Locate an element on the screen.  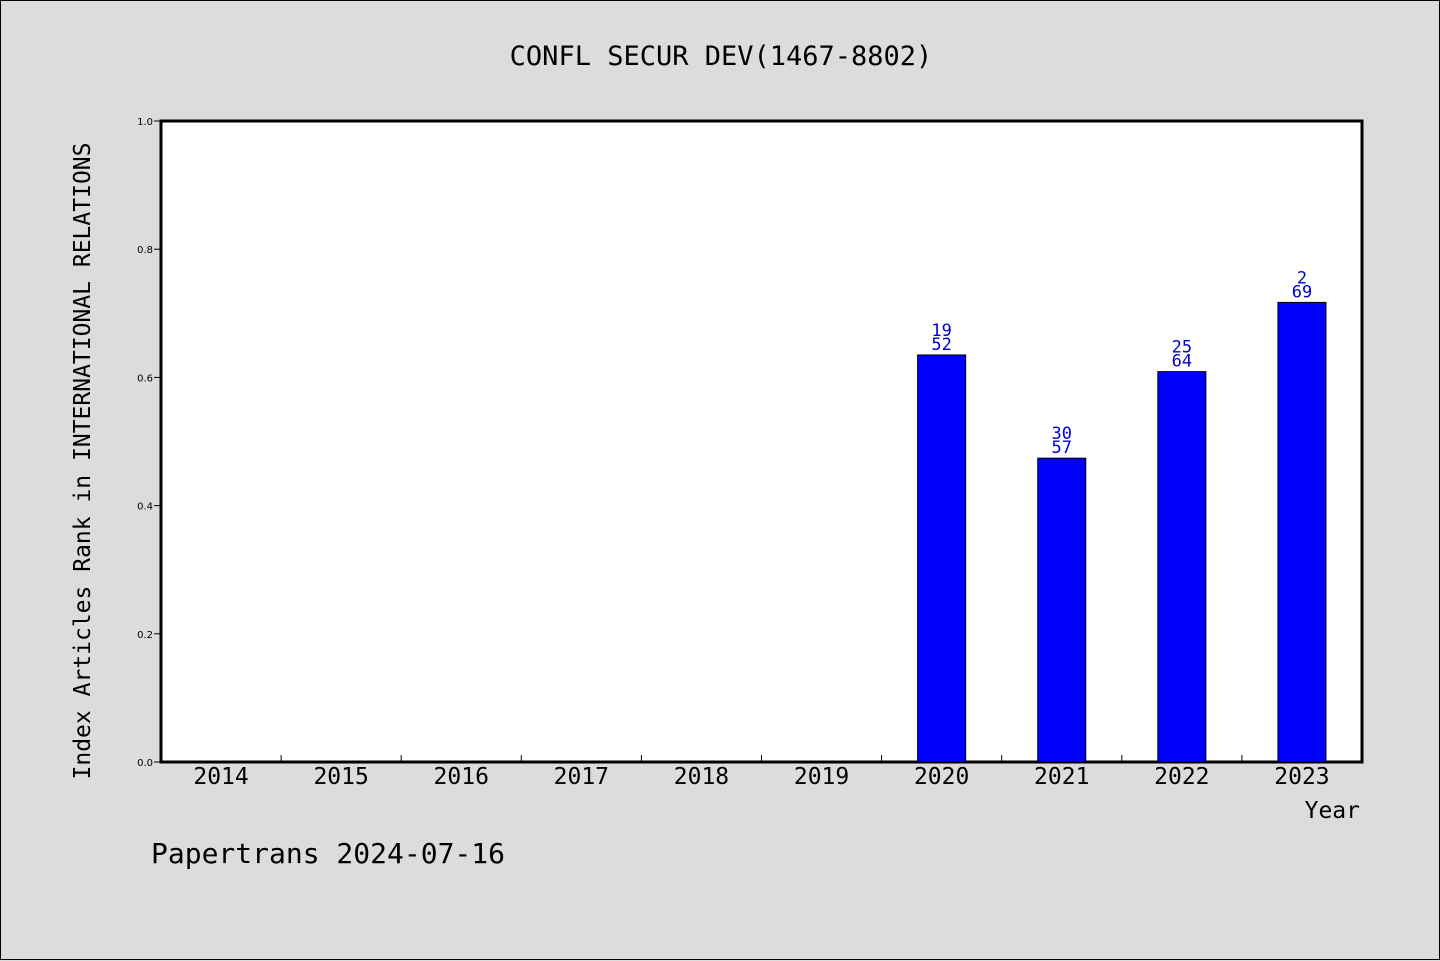
bar-label-rank: 25 is located at coordinates (1182, 348).